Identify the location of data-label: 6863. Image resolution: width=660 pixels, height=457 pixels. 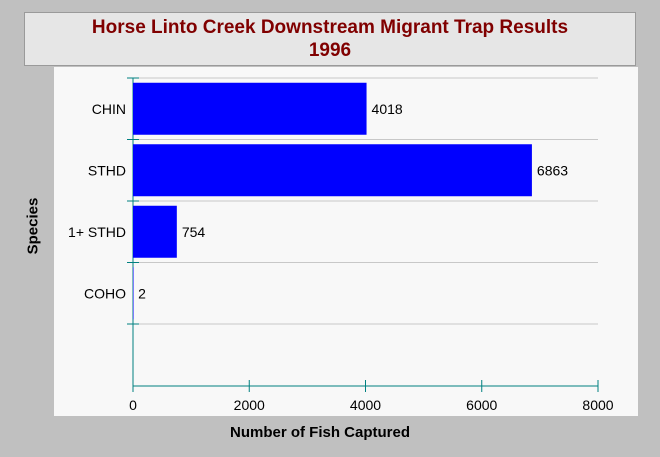
(552, 170).